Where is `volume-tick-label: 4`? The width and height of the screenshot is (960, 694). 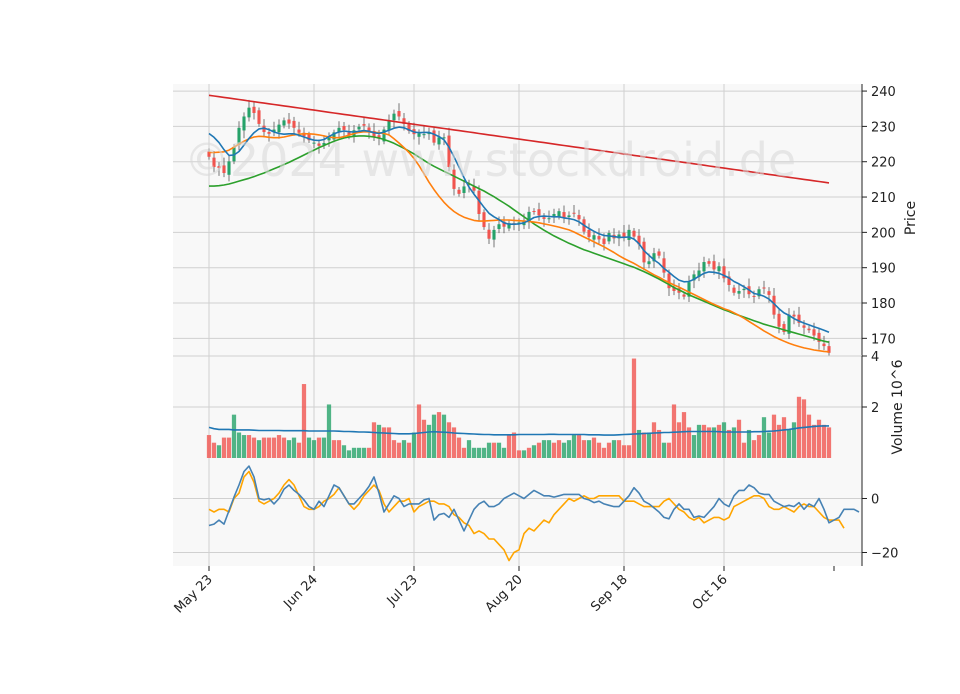
volume-tick-label: 4 is located at coordinates (875, 357).